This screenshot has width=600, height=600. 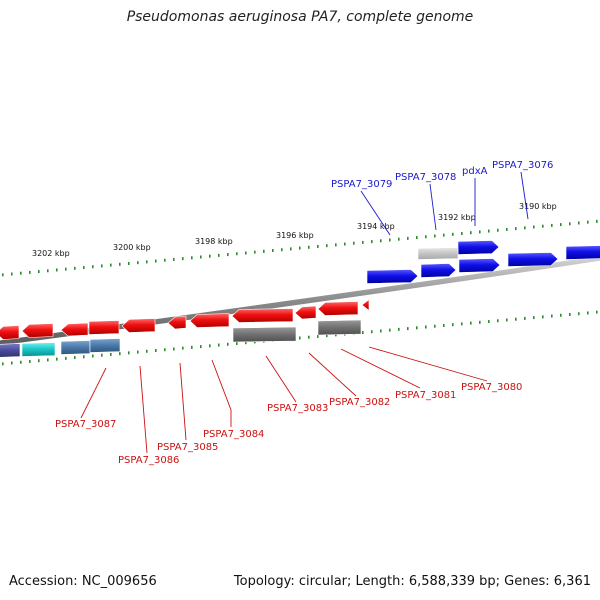 What do you see at coordinates (85, 424) in the screenshot?
I see `gene-label-reverse: PSPA7_3087` at bounding box center [85, 424].